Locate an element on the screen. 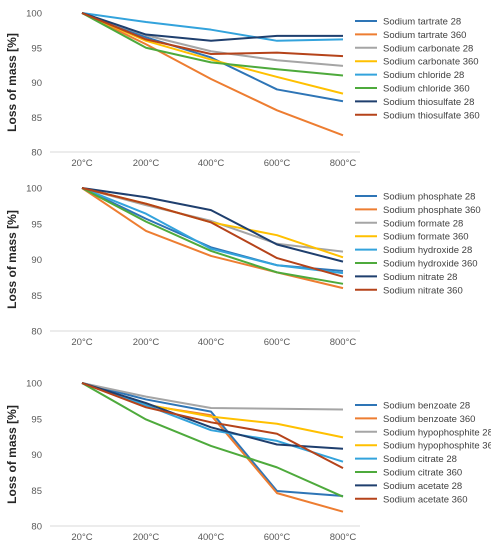  legend-label: Sodium acetate 28 is located at coordinates (422, 486).